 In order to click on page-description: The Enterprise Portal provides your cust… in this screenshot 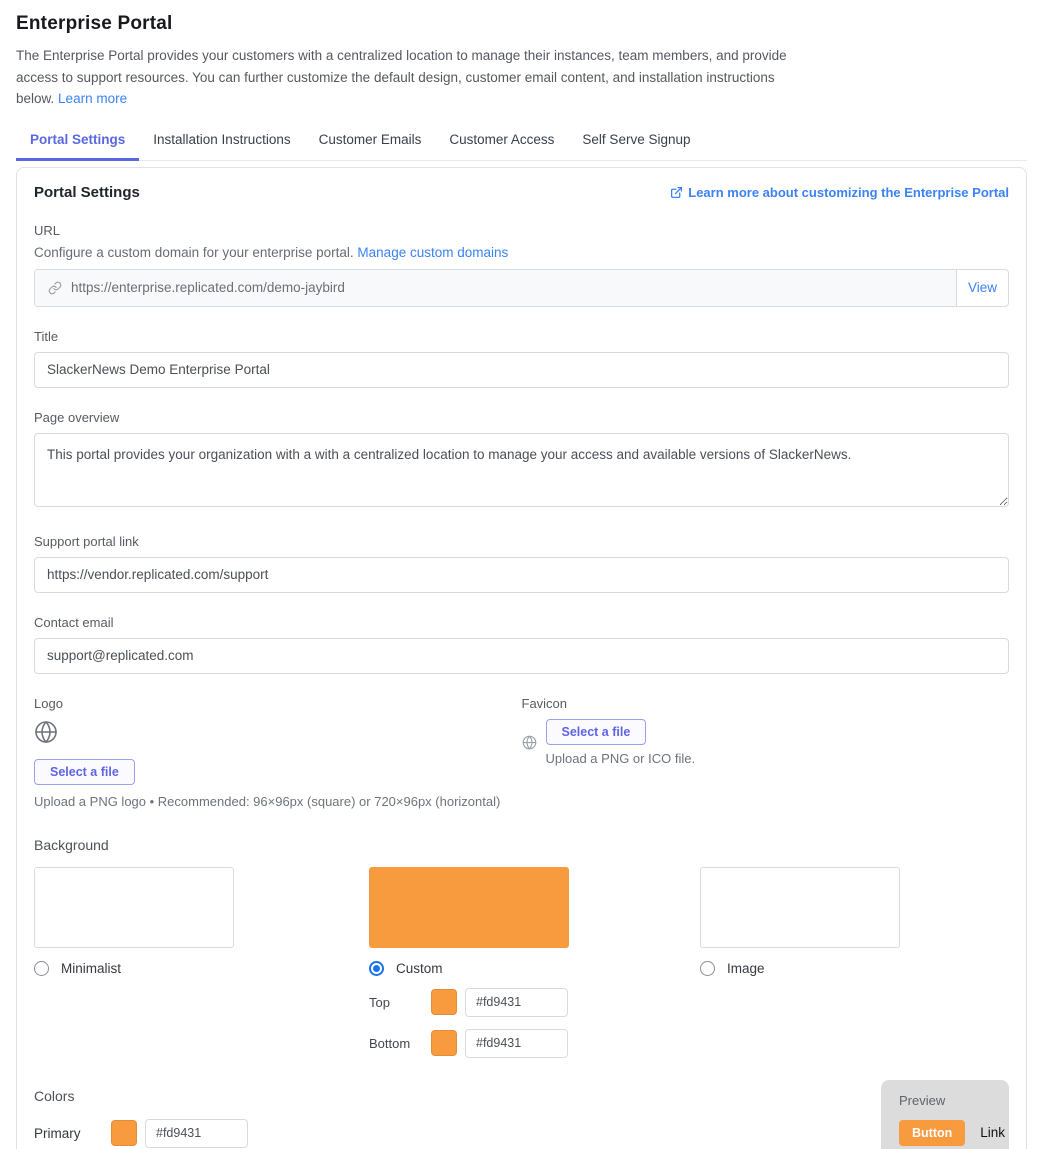, I will do `click(412, 77)`.